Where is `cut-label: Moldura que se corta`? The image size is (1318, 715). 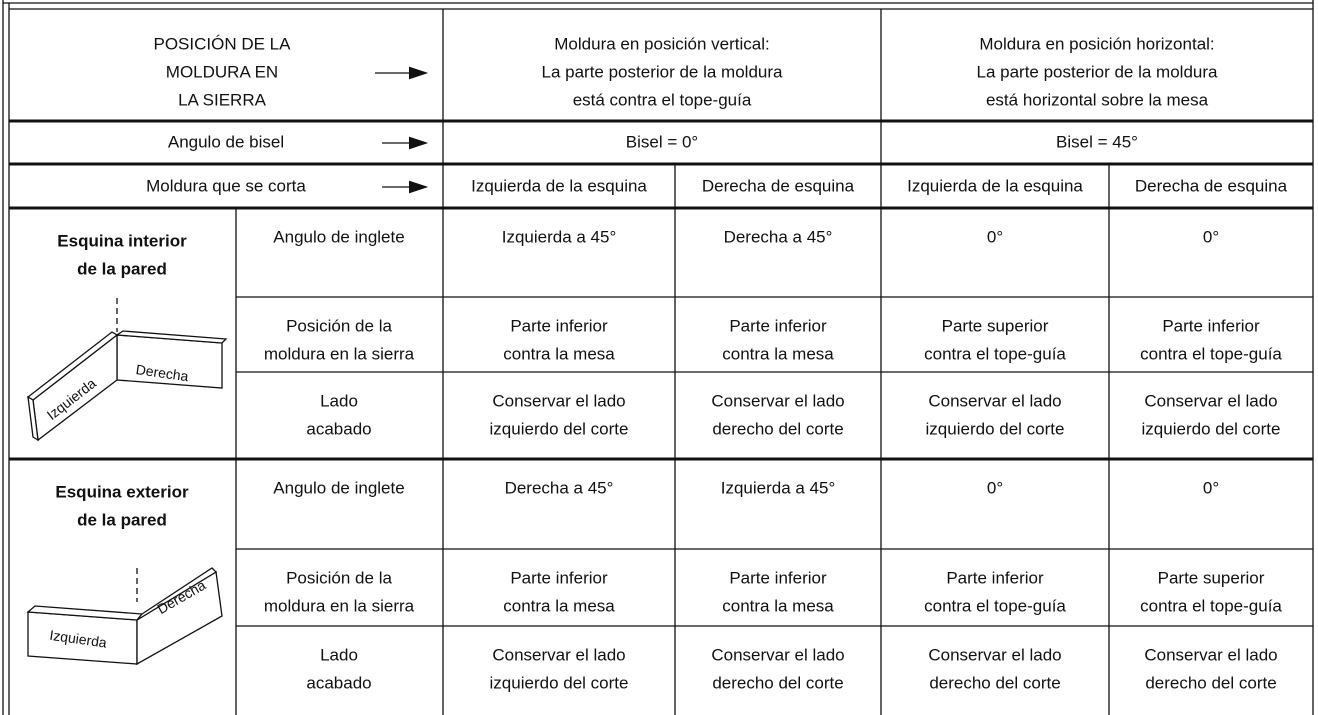 cut-label: Moldura que se corta is located at coordinates (226, 185).